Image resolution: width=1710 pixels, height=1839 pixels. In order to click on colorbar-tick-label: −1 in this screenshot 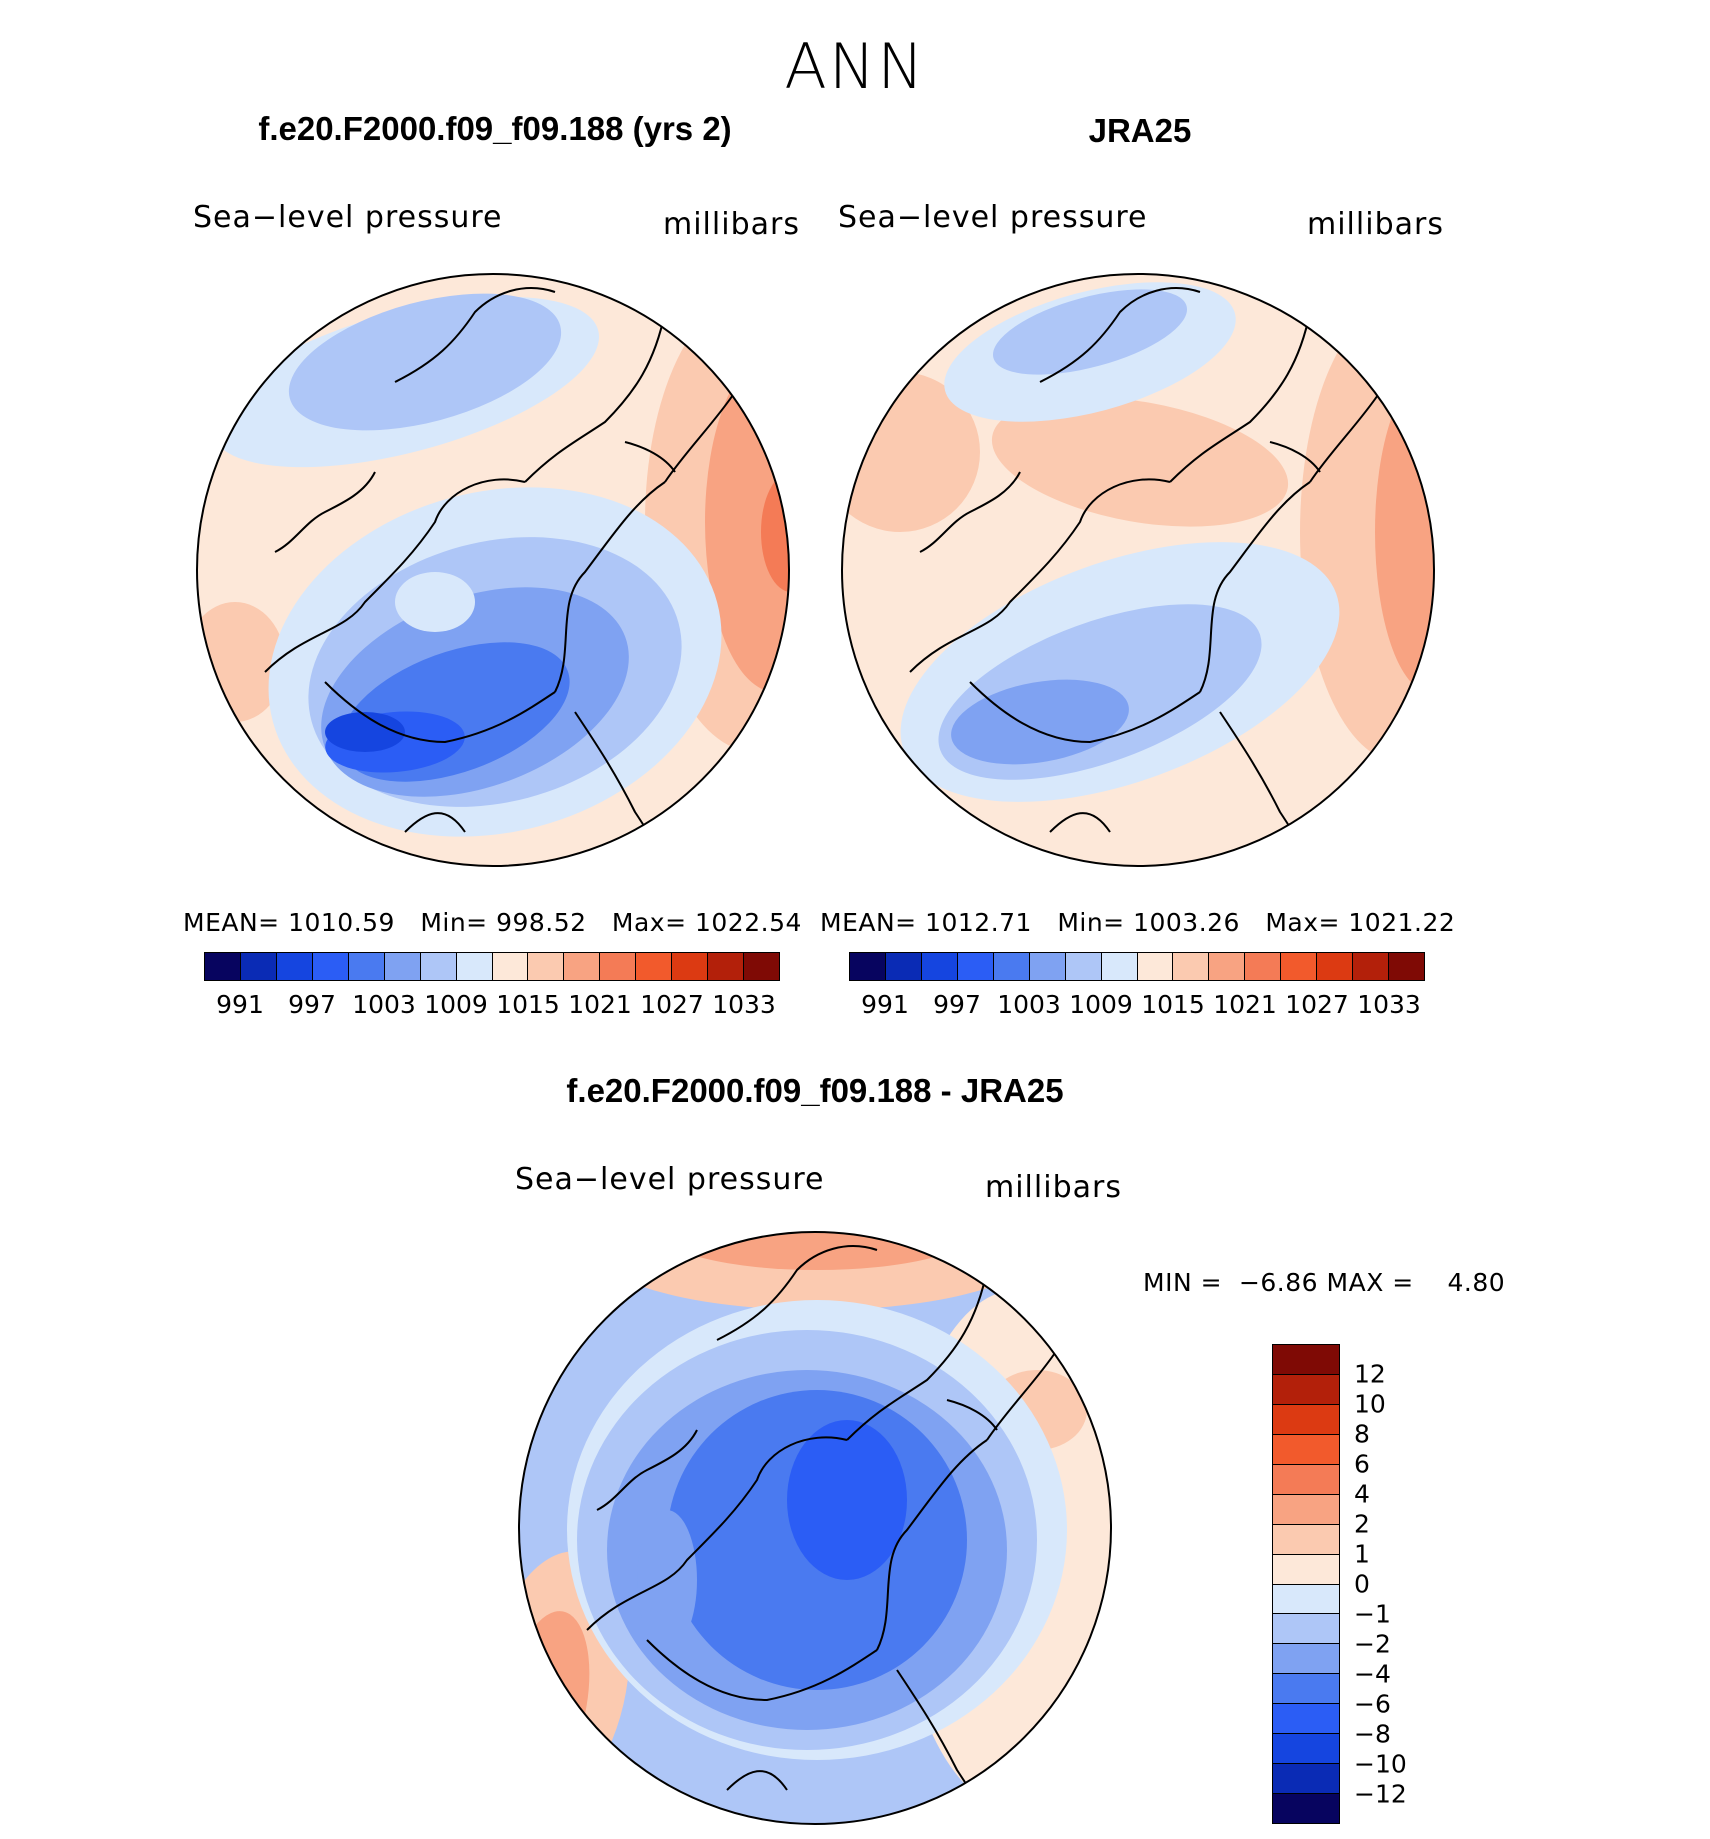, I will do `click(1372, 1614)`.